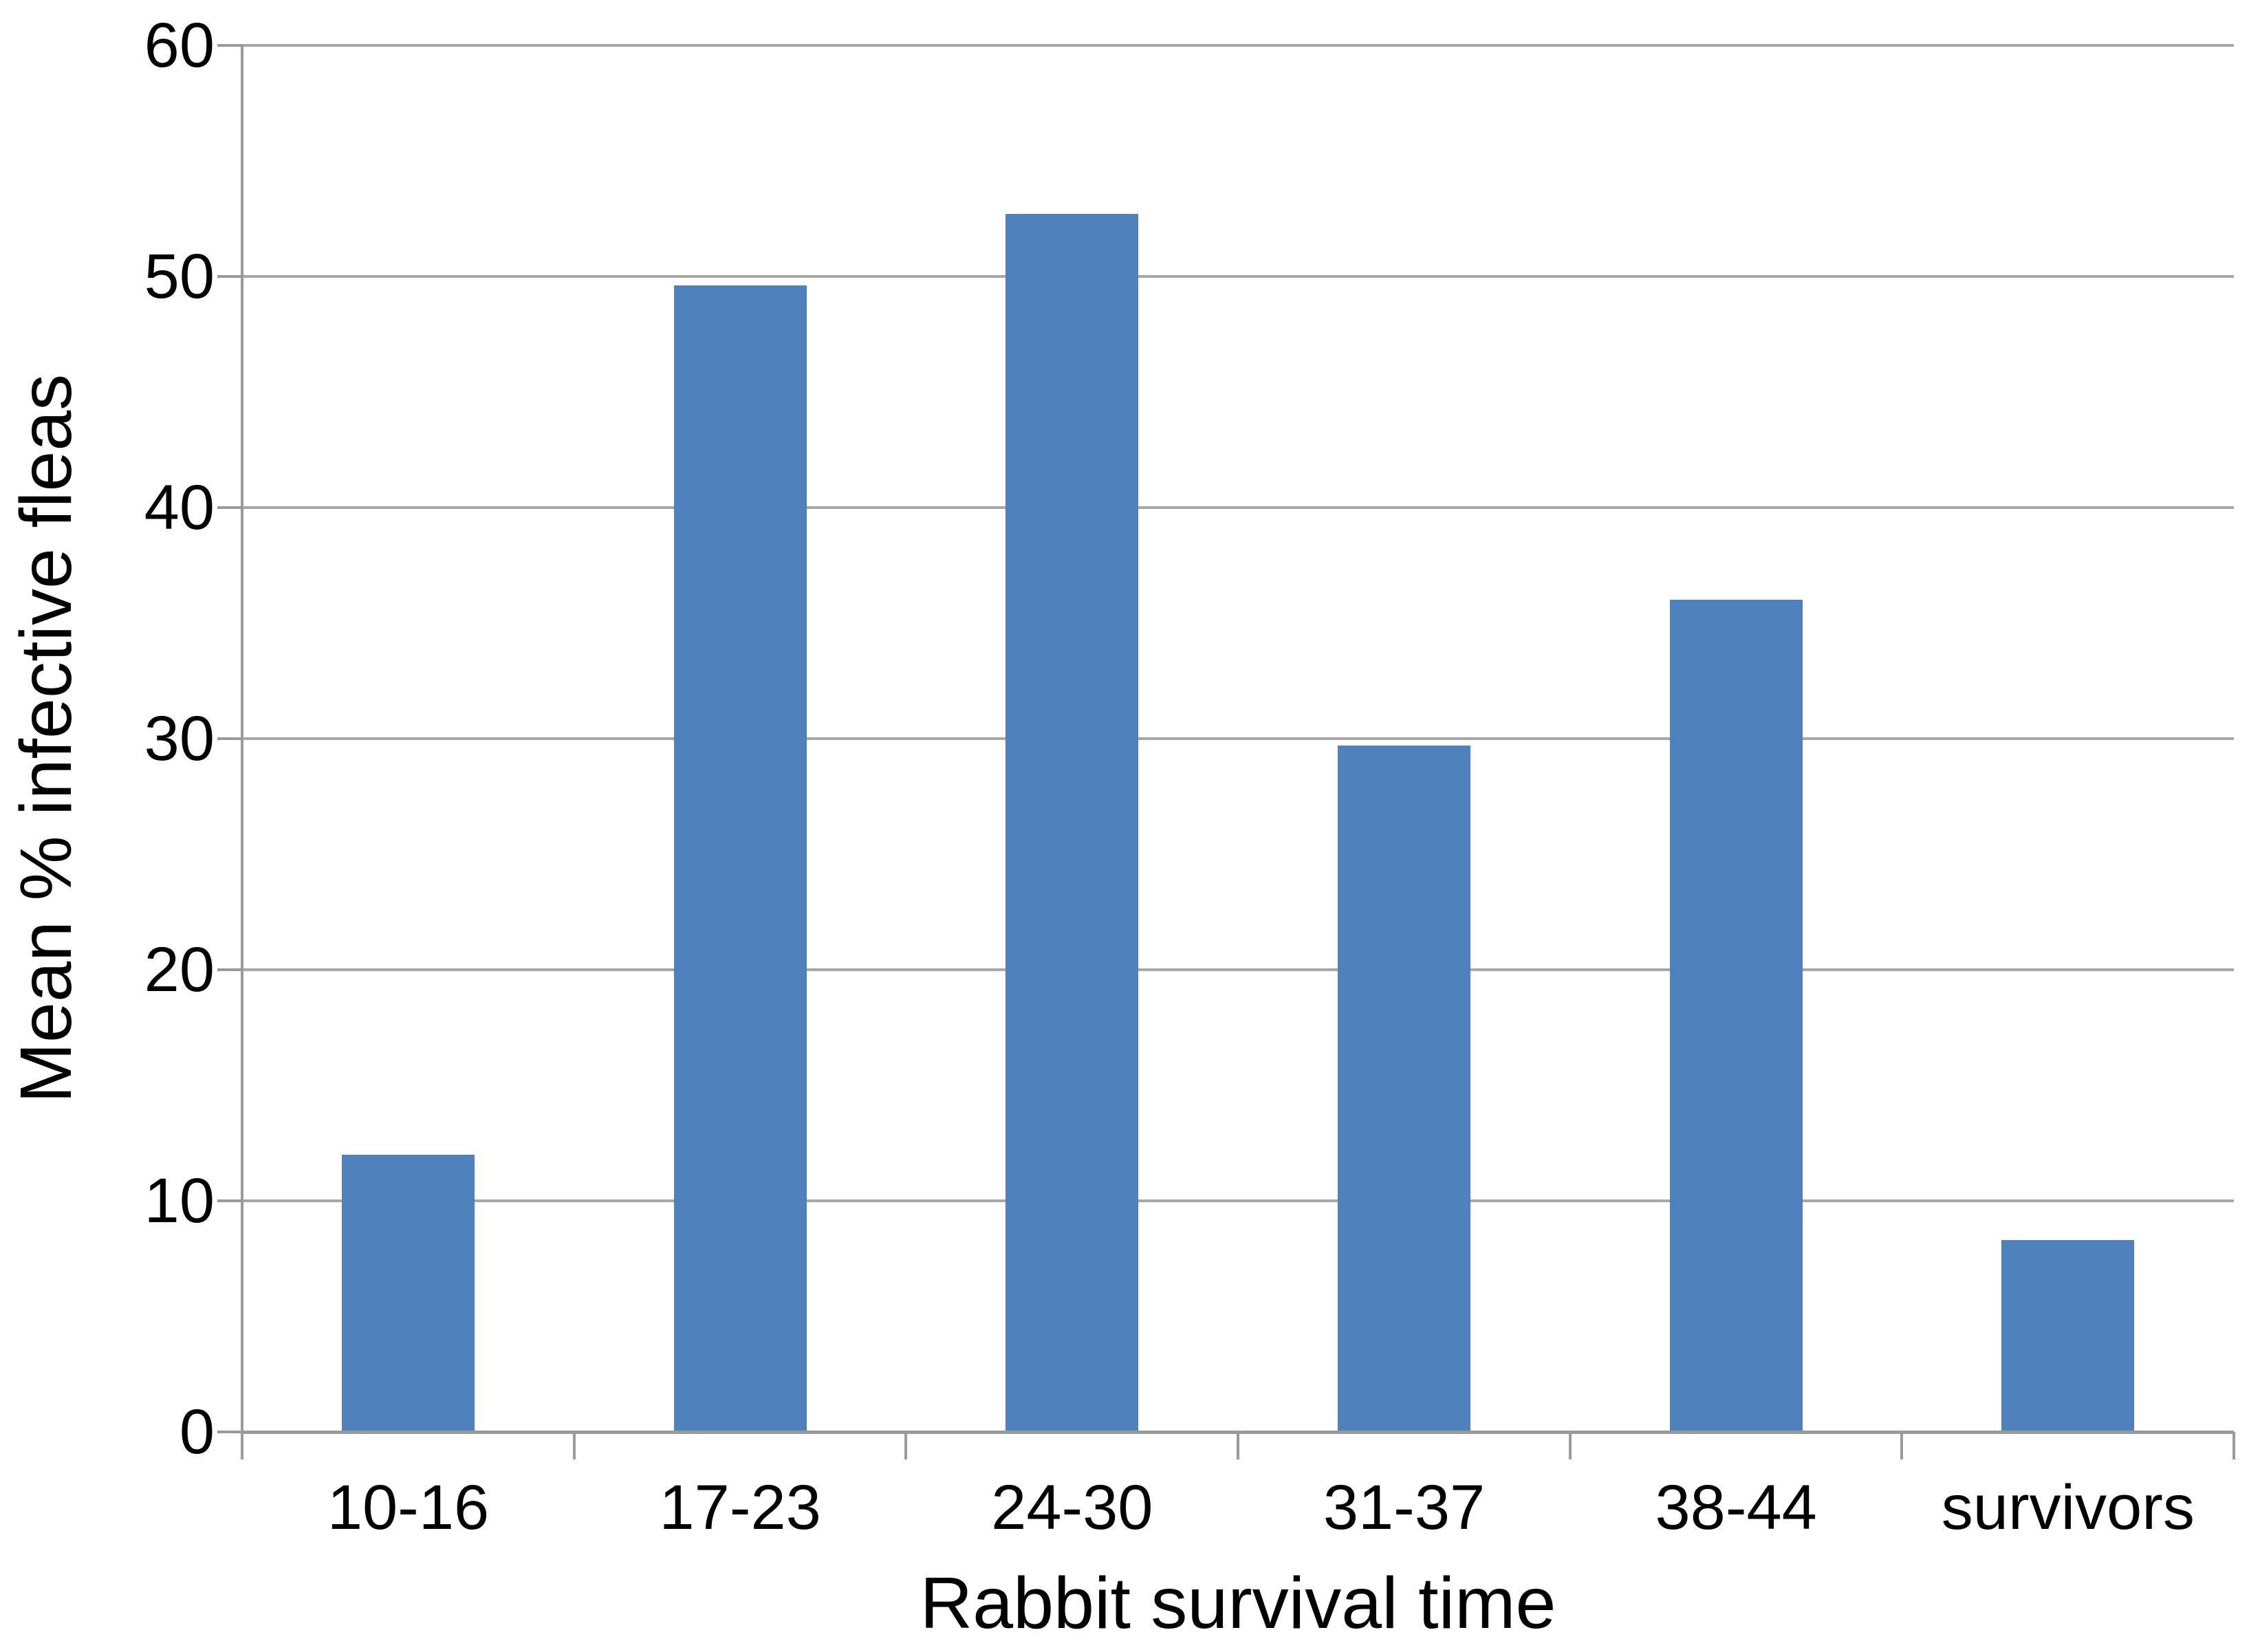  I want to click on y-tick-label-30: 30, so click(179, 739).